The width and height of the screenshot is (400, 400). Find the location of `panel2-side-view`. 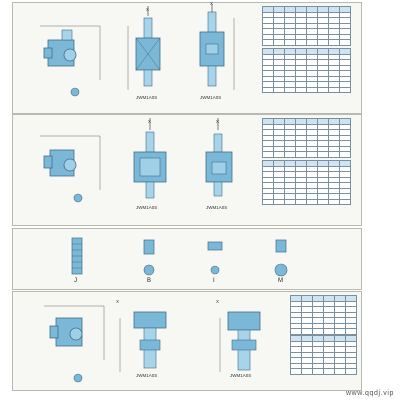

panel2-side-view is located at coordinates (70, 169).